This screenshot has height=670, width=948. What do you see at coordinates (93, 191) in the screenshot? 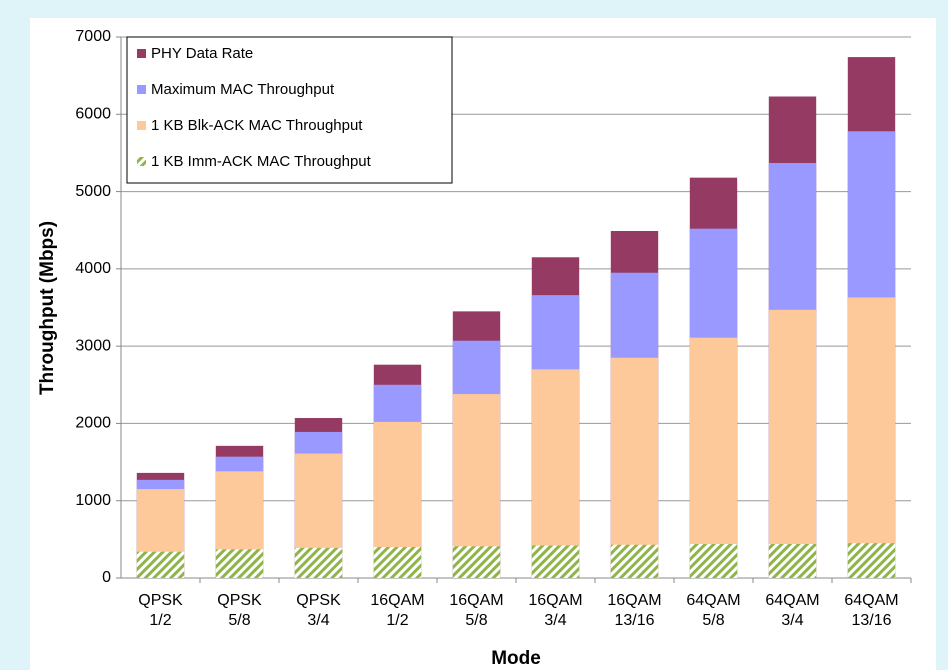
I see `y-tick-label: 5000` at bounding box center [93, 191].